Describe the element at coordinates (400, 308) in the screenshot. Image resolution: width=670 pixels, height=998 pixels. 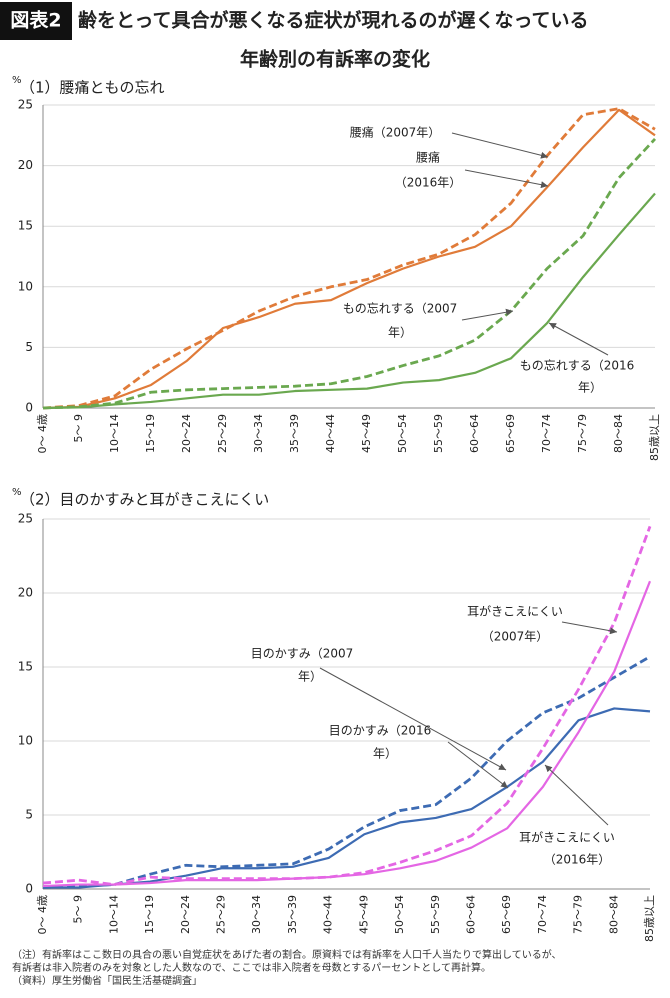
I see `annotation: もの忘れする（2007` at that location.